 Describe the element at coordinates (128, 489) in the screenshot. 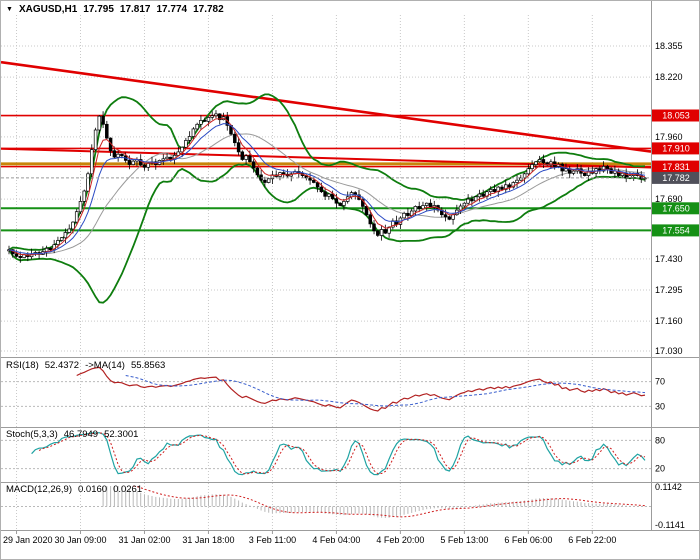

I see `macd-signal-value: 0.0261` at that location.